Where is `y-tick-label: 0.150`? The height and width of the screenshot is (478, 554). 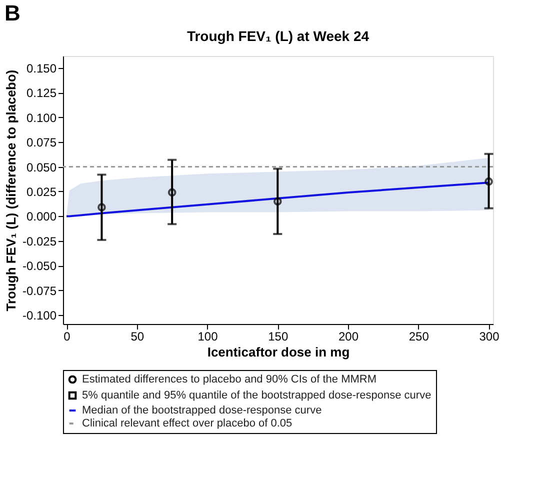
y-tick-label: 0.150 is located at coordinates (41, 68).